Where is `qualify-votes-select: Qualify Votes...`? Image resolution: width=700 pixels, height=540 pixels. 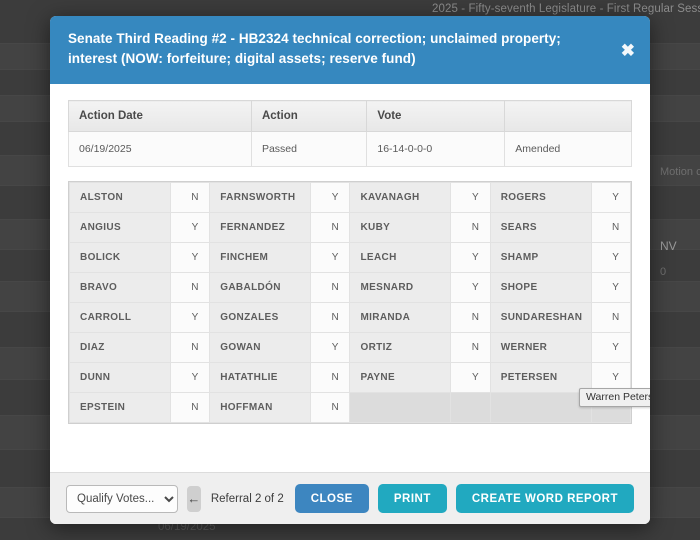 qualify-votes-select: Qualify Votes... is located at coordinates (122, 498).